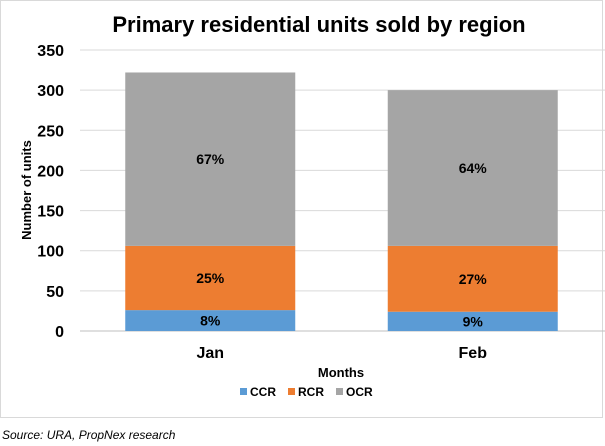 This screenshot has width=605, height=446. I want to click on y-axis-label: Number of units, so click(26, 190).